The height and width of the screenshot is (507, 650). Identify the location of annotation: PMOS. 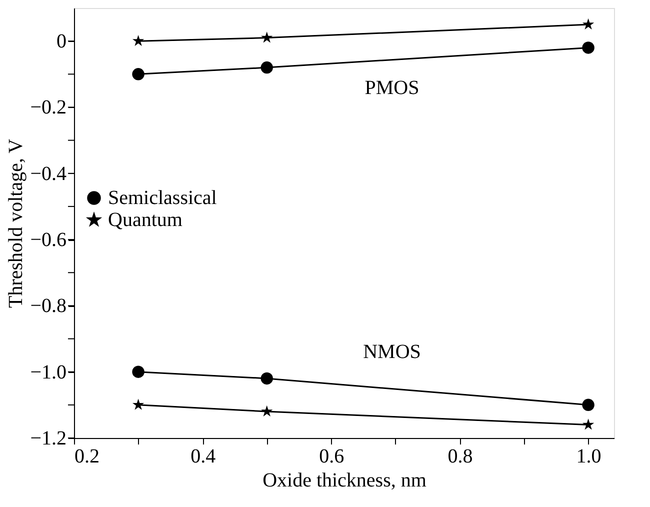
(392, 88).